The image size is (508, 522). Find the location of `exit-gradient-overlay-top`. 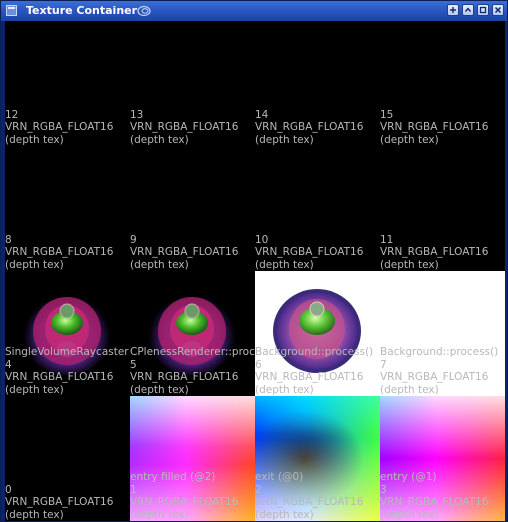

exit-gradient-overlay-top is located at coordinates (317, 458).